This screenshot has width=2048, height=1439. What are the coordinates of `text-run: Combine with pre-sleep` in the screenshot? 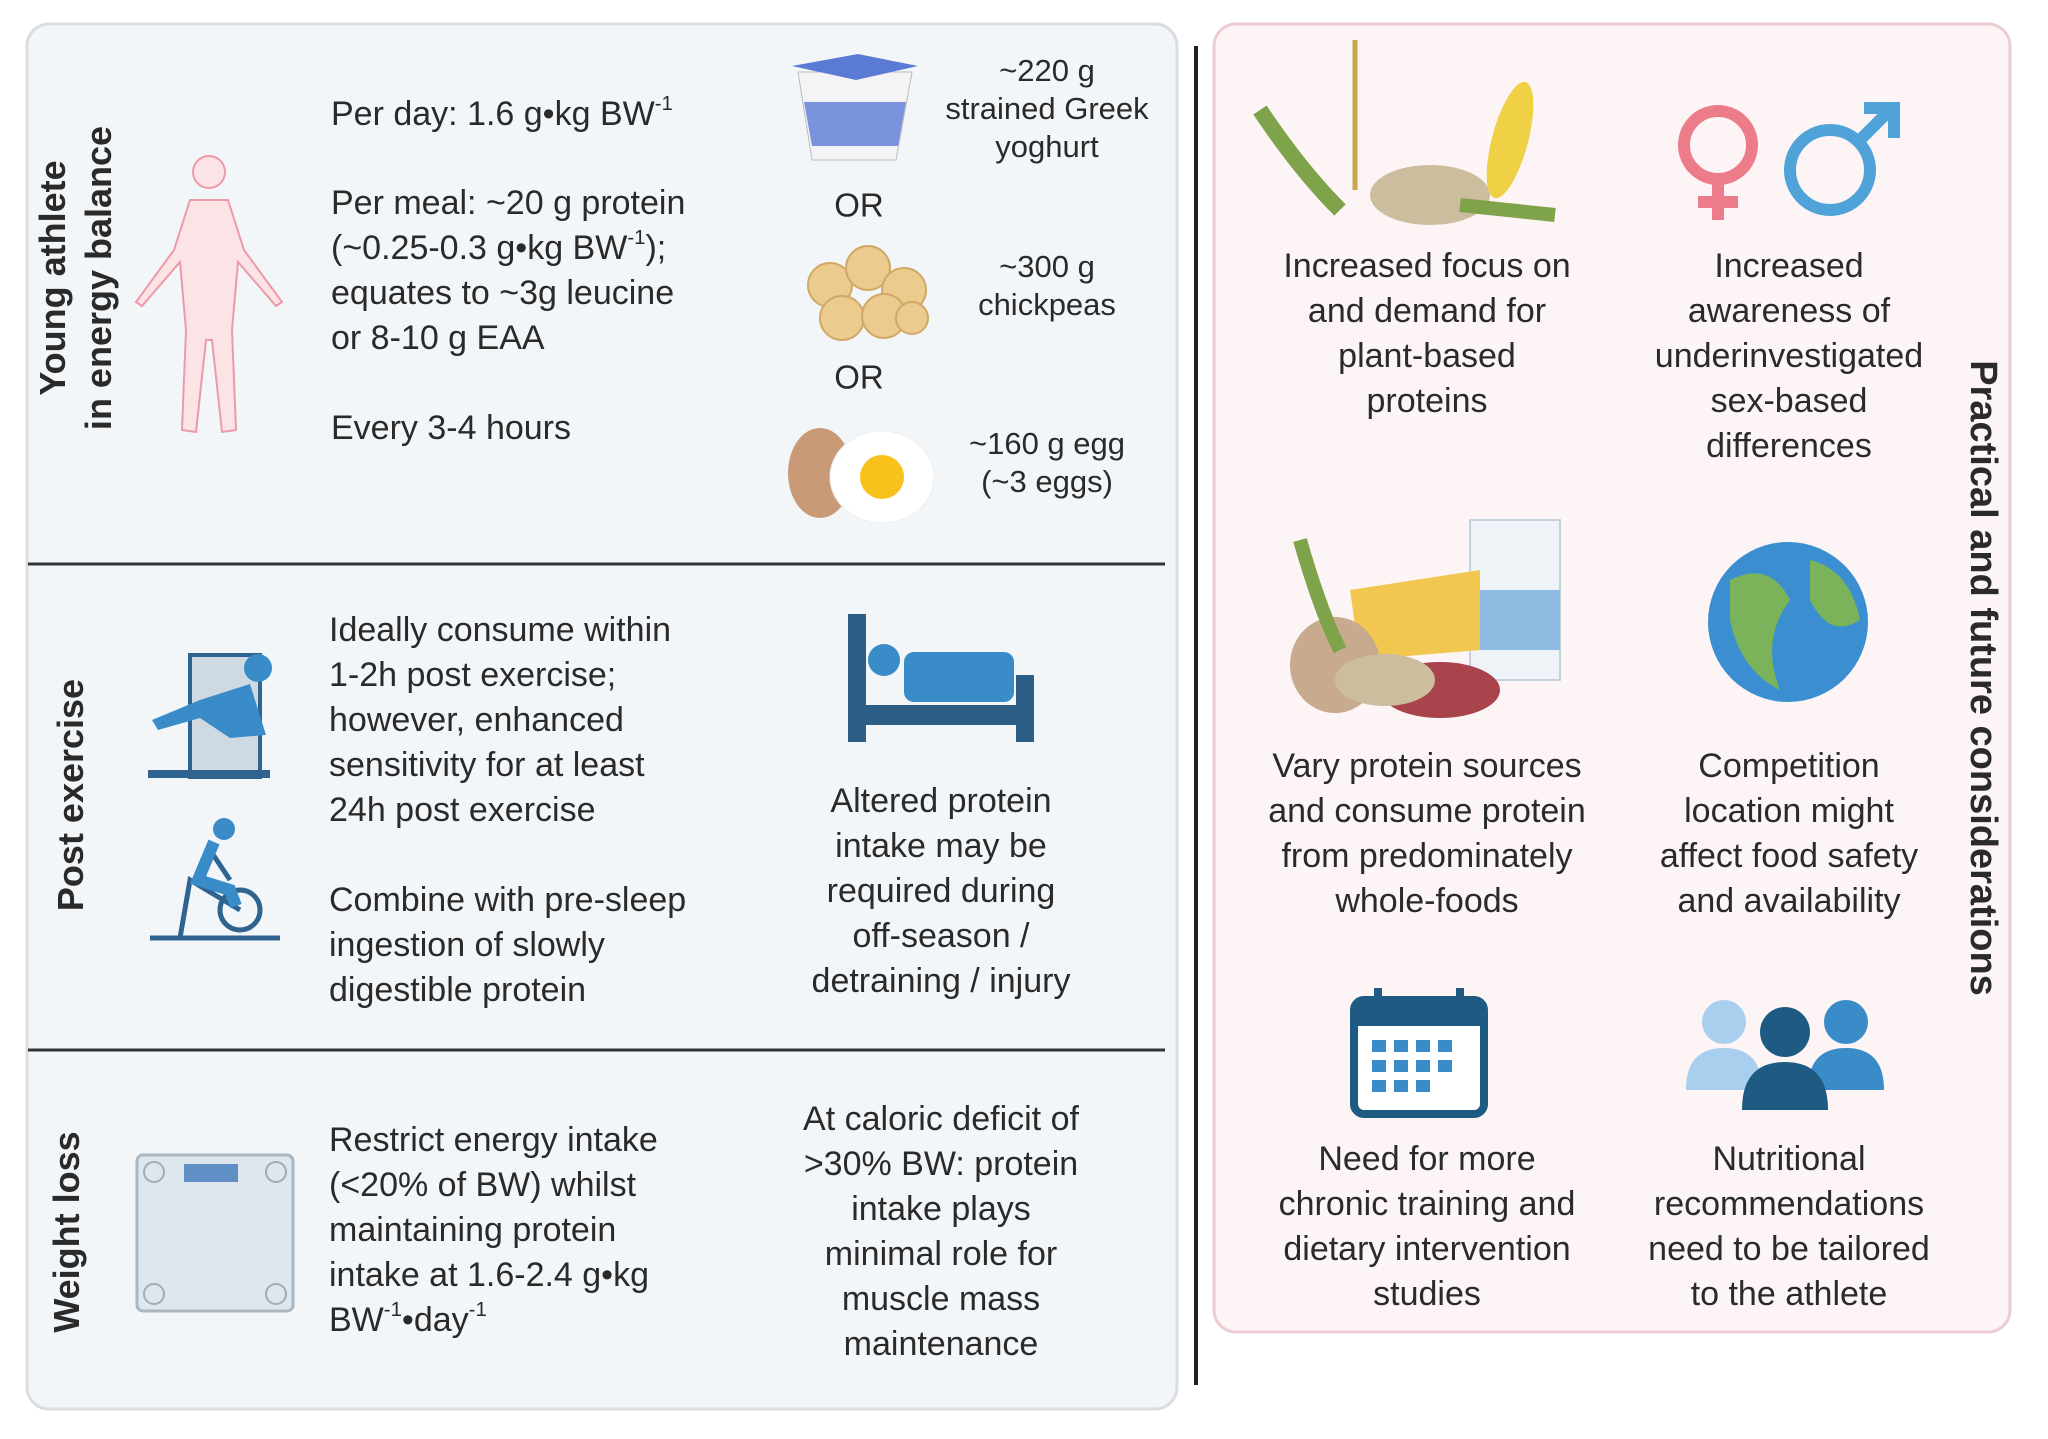 It's located at (507, 900).